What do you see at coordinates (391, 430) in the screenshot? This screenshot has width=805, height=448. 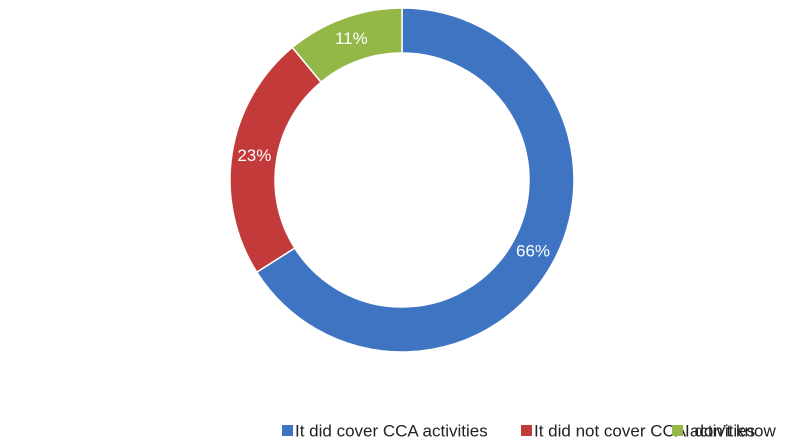 I see `legend-label: It did cover CCA activities` at bounding box center [391, 430].